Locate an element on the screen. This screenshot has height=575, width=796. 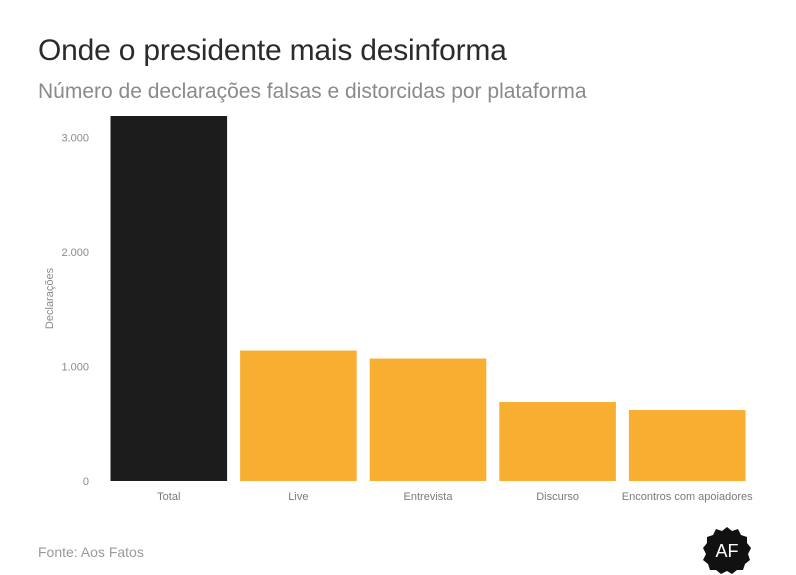
bar-discurso is located at coordinates (557, 441).